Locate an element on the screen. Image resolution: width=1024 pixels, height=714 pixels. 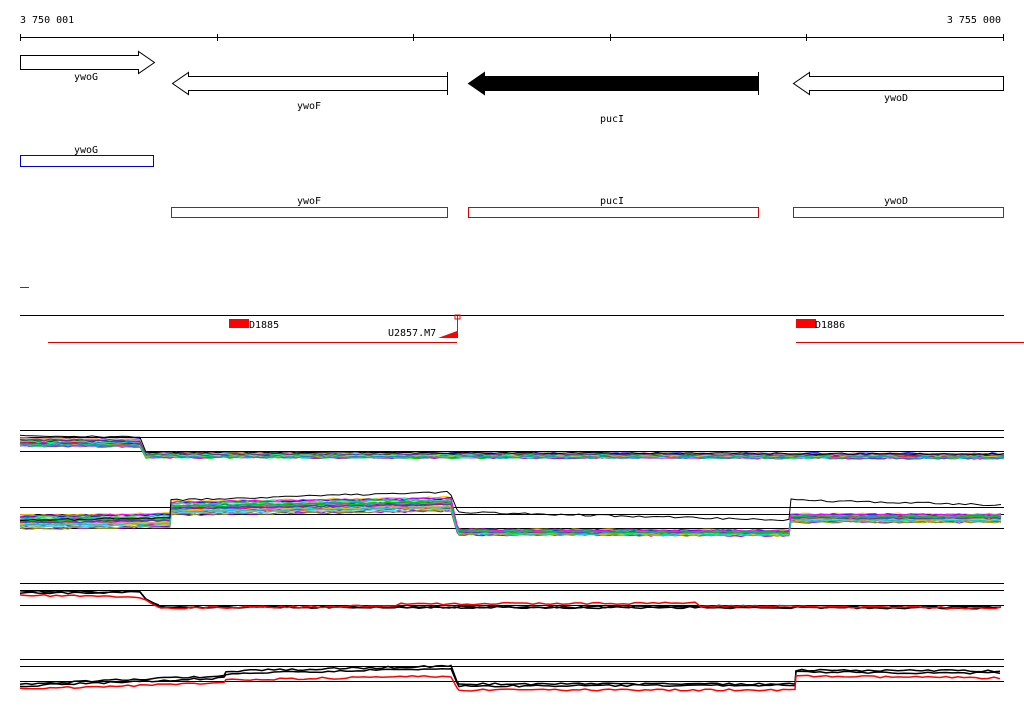
annotation-box-pucI is located at coordinates (613, 212).